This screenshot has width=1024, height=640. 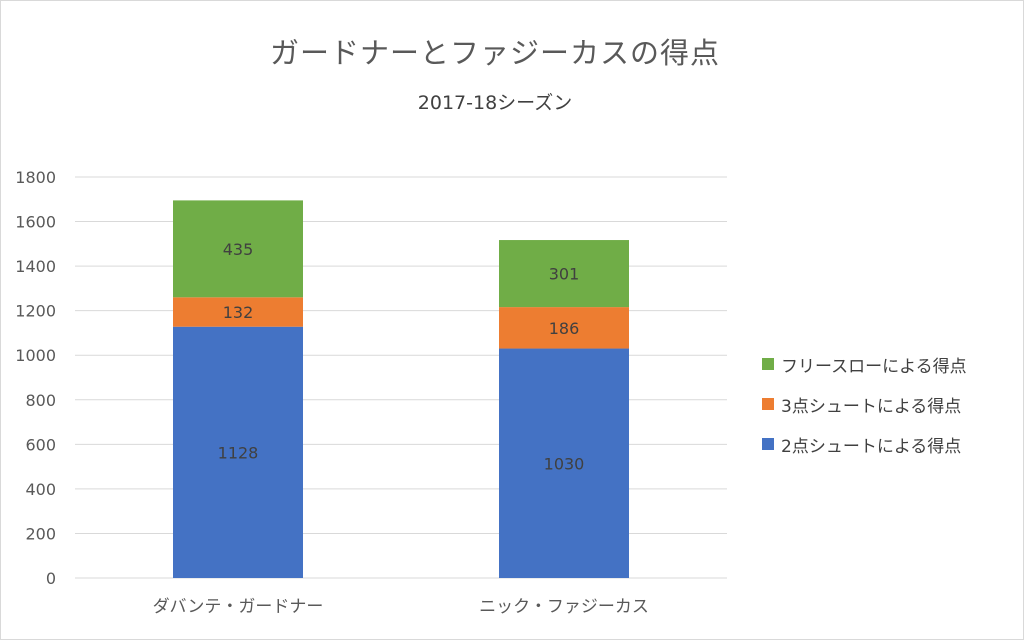 What do you see at coordinates (564, 607) in the screenshot?
I see `x-tick-label: ニック・ファジーカス` at bounding box center [564, 607].